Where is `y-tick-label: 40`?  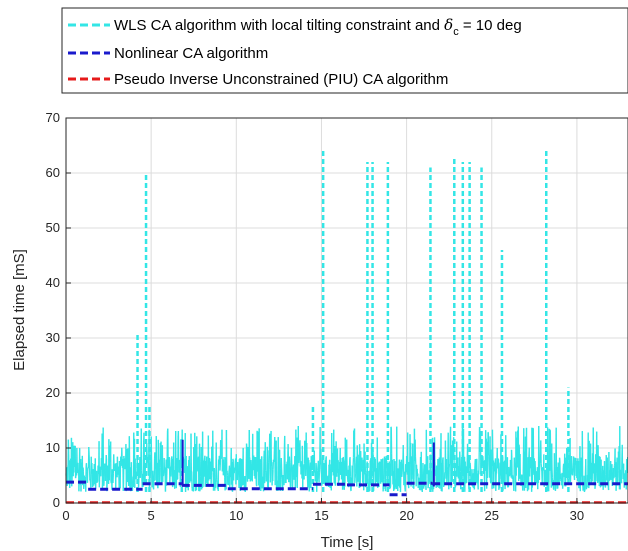
y-tick-label: 40 is located at coordinates (53, 282).